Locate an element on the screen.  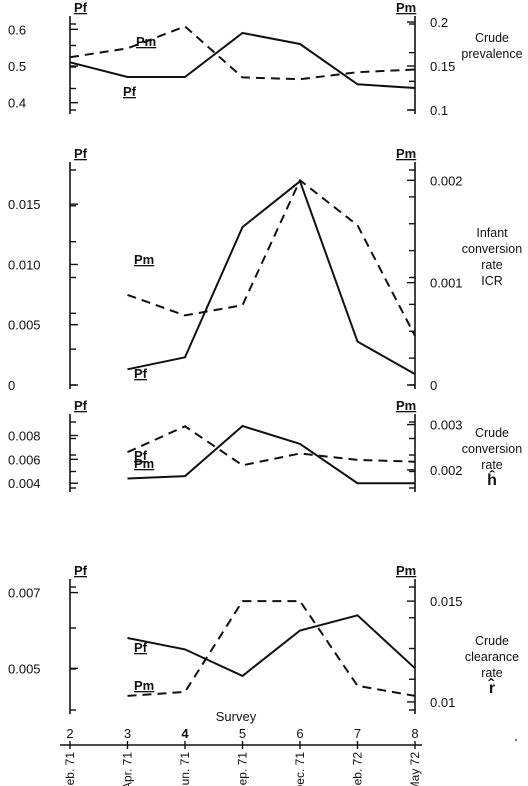
survey-number: 5 is located at coordinates (242, 733).